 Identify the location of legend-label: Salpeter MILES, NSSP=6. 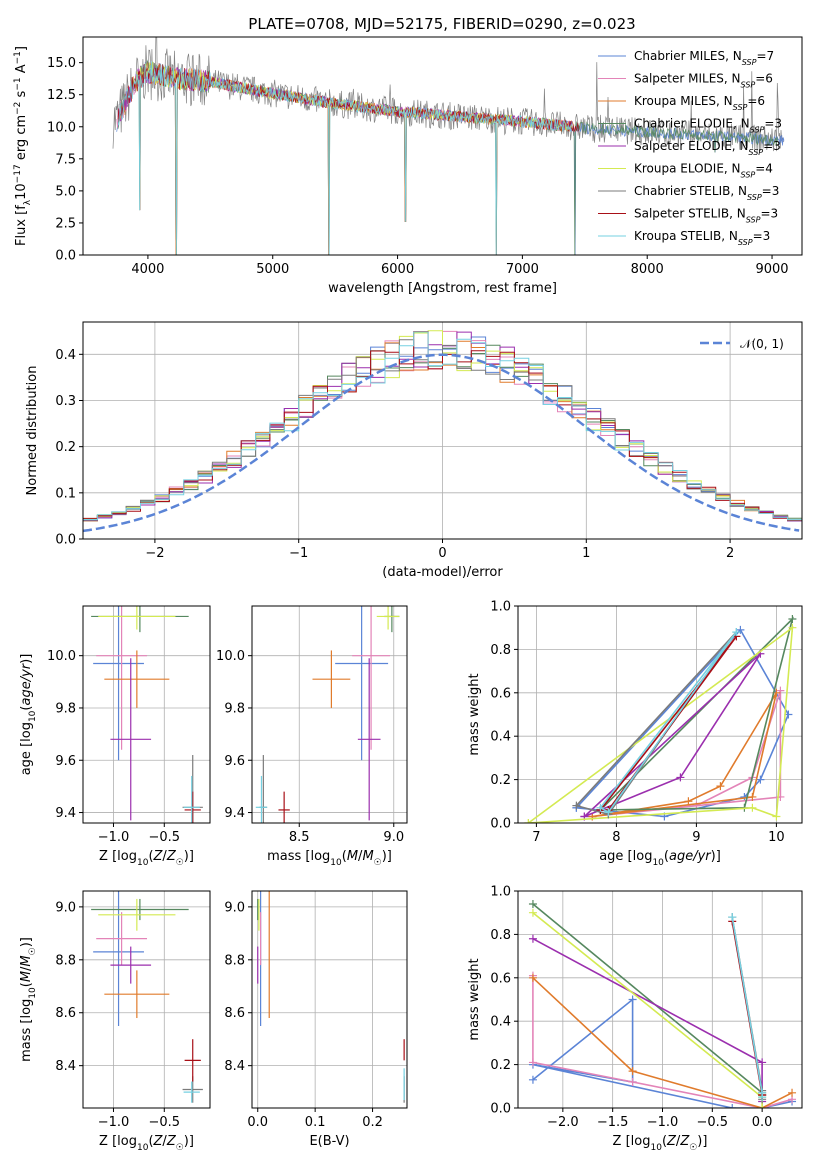
(703, 81).